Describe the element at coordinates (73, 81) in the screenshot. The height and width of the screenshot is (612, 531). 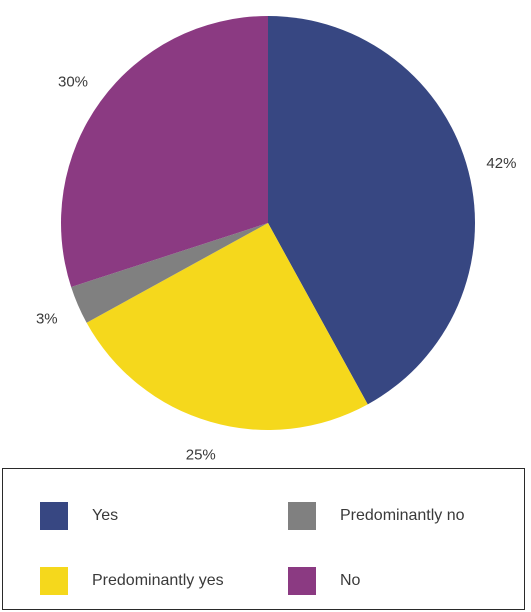
I see `pie-label-no: 30%` at that location.